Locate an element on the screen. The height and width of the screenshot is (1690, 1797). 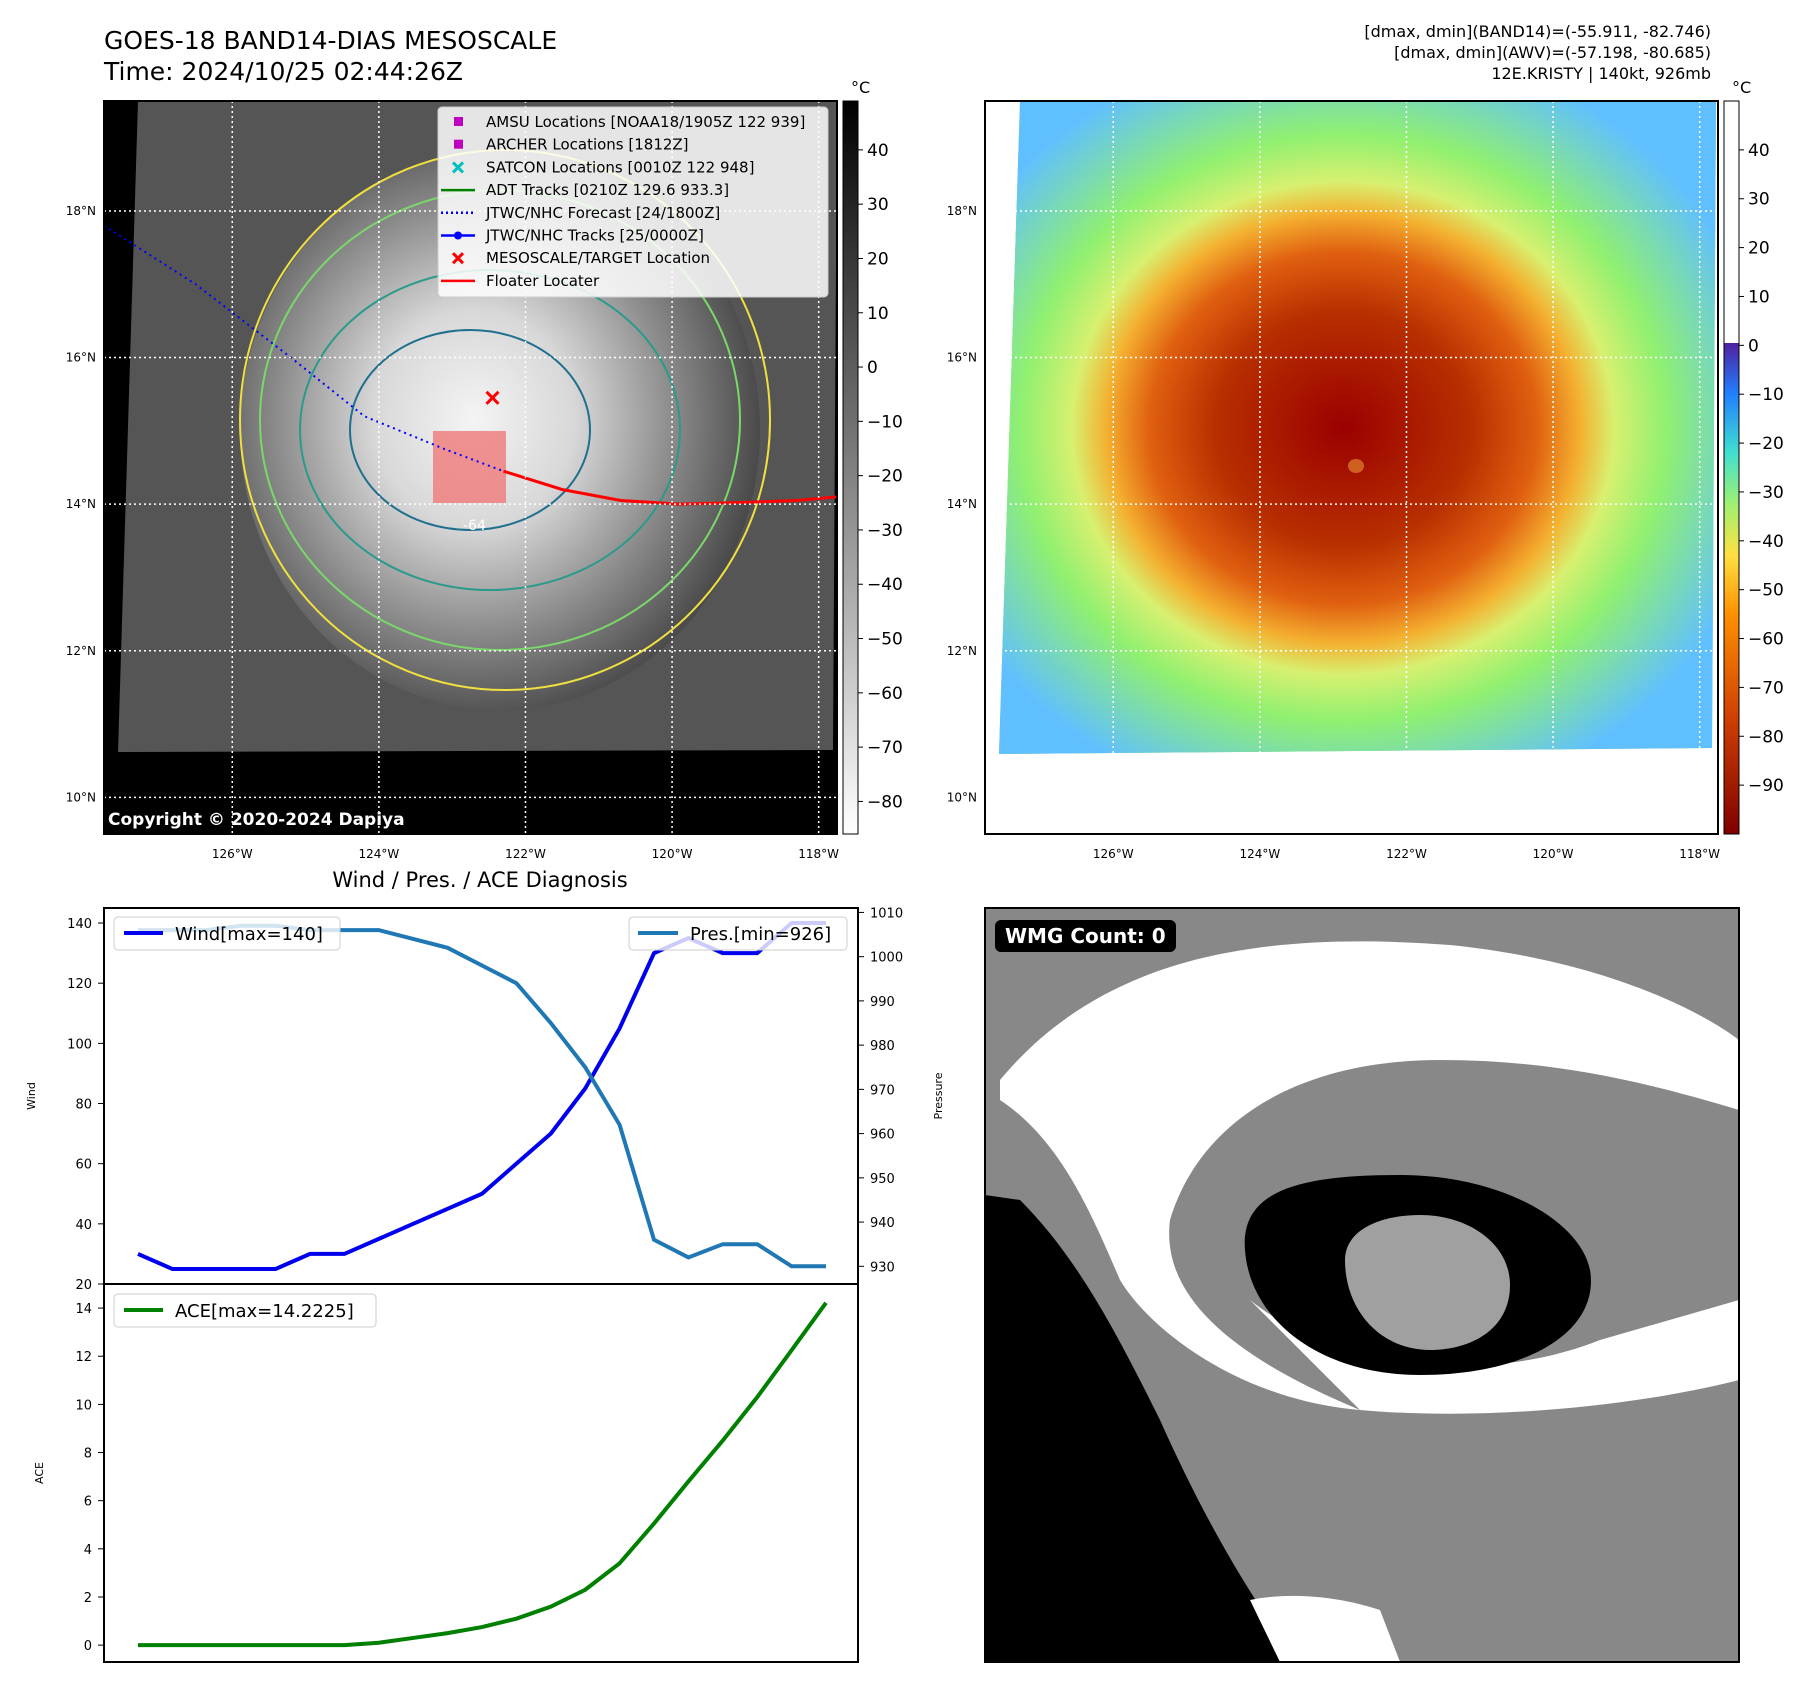
wmg-white-arc is located at coordinates (1494, 1357).